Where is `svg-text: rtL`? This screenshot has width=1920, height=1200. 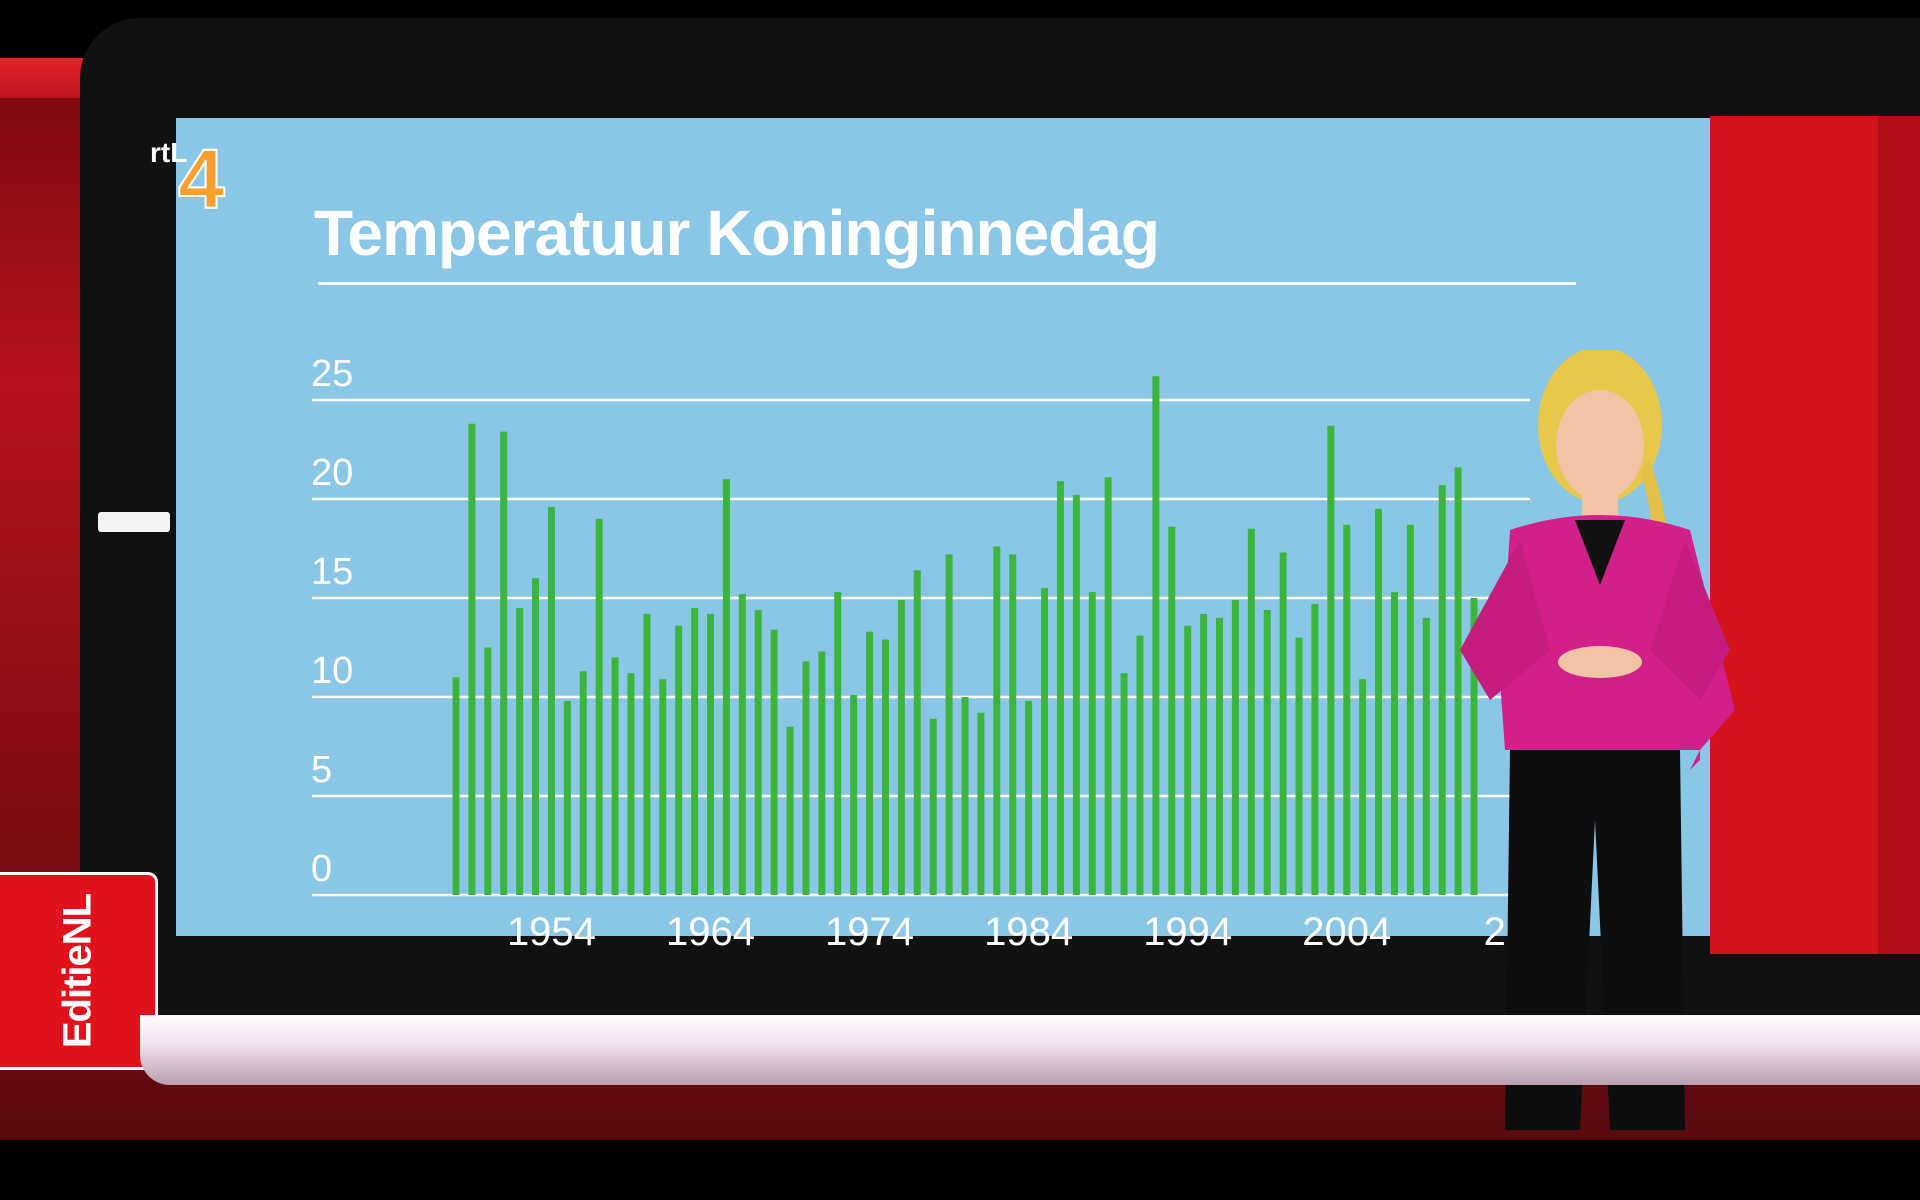
svg-text: rtL is located at coordinates (168, 152).